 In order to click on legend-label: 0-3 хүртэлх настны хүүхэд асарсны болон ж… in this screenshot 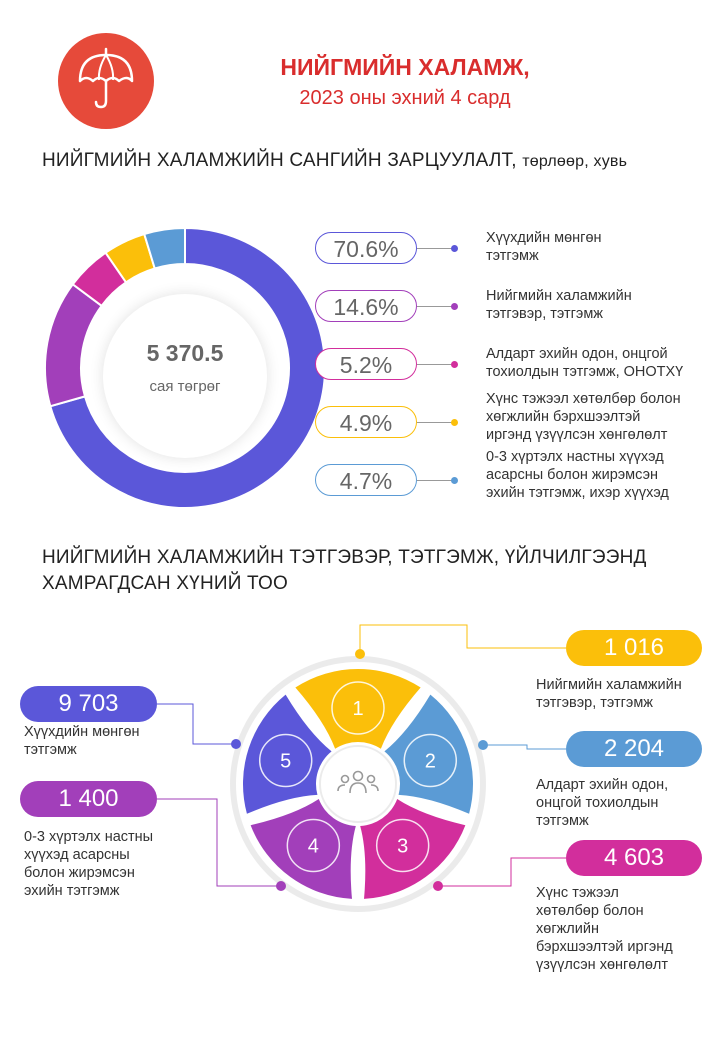, I will do `click(598, 475)`.